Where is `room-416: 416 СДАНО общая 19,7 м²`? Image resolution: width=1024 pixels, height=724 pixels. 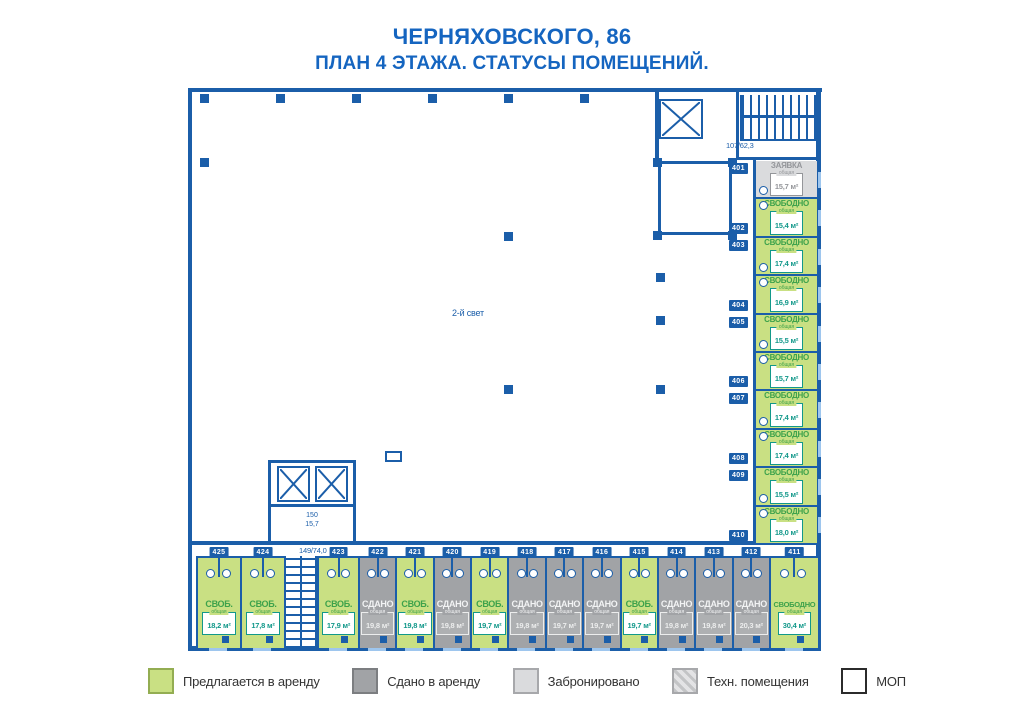
room-416: 416 СДАНО общая 19,7 м² is located at coordinates (601, 597).